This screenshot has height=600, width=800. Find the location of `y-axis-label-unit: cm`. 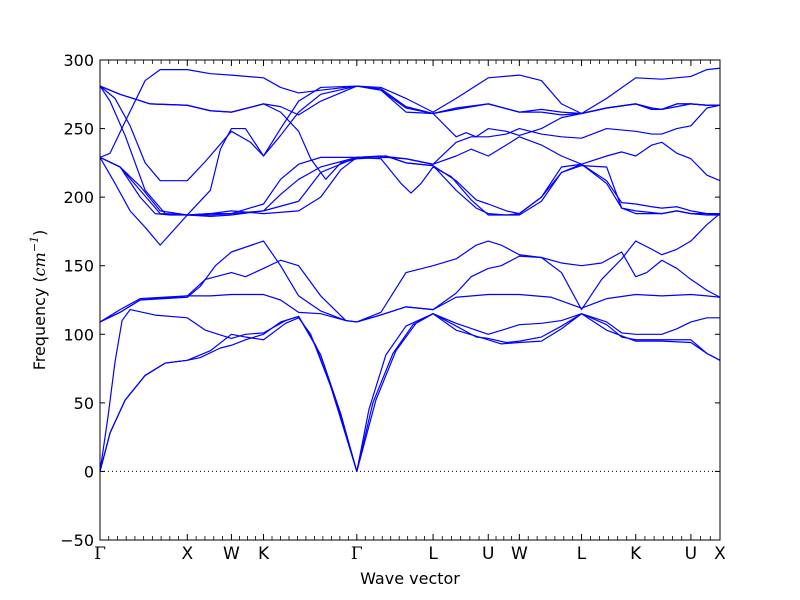

y-axis-label-unit: cm is located at coordinates (39, 264).